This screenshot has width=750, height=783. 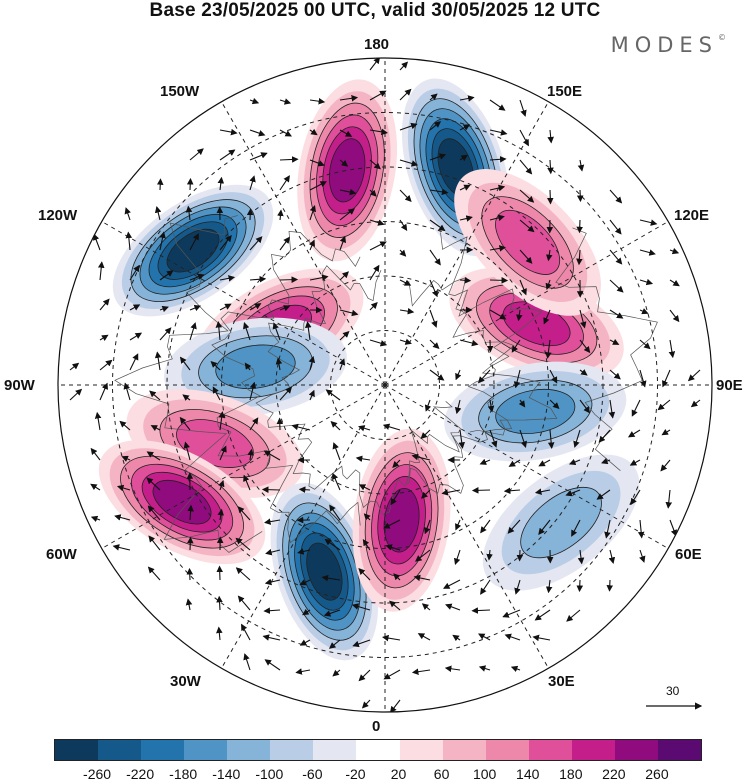 I want to click on anomaly-contour, so click(x=347, y=170).